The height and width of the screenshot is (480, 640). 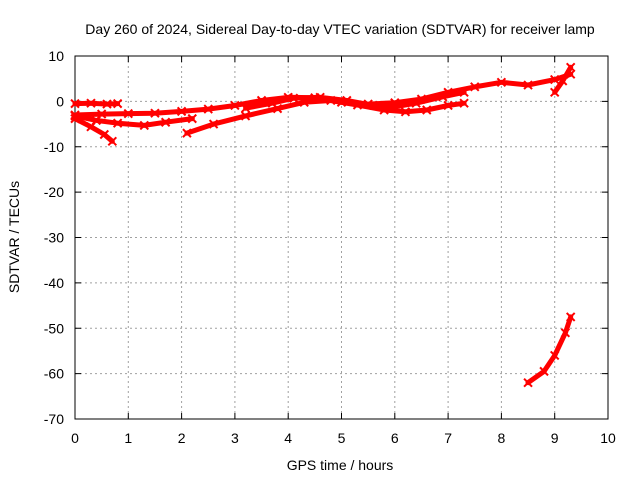 What do you see at coordinates (448, 438) in the screenshot?
I see `x-tick-label: 7` at bounding box center [448, 438].